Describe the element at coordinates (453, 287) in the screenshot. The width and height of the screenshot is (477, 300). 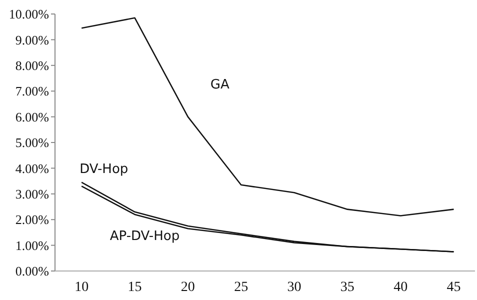
I see `x-tick-label: 45` at that location.